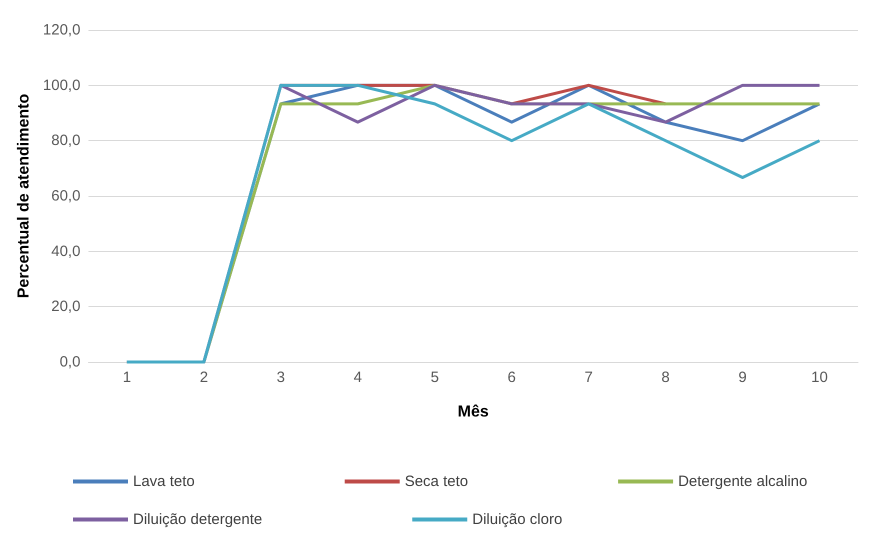 This screenshot has width=891, height=550. I want to click on x-axis-title: Mês, so click(473, 412).